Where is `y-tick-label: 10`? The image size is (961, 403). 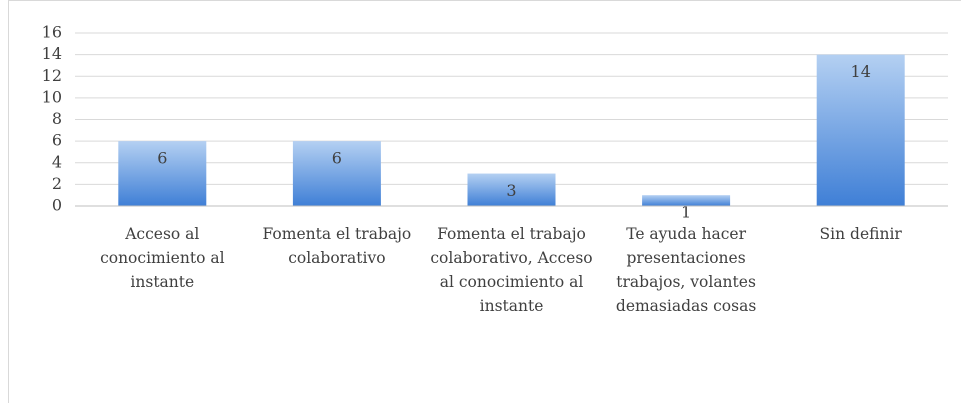 y-tick-label: 10 is located at coordinates (52, 96).